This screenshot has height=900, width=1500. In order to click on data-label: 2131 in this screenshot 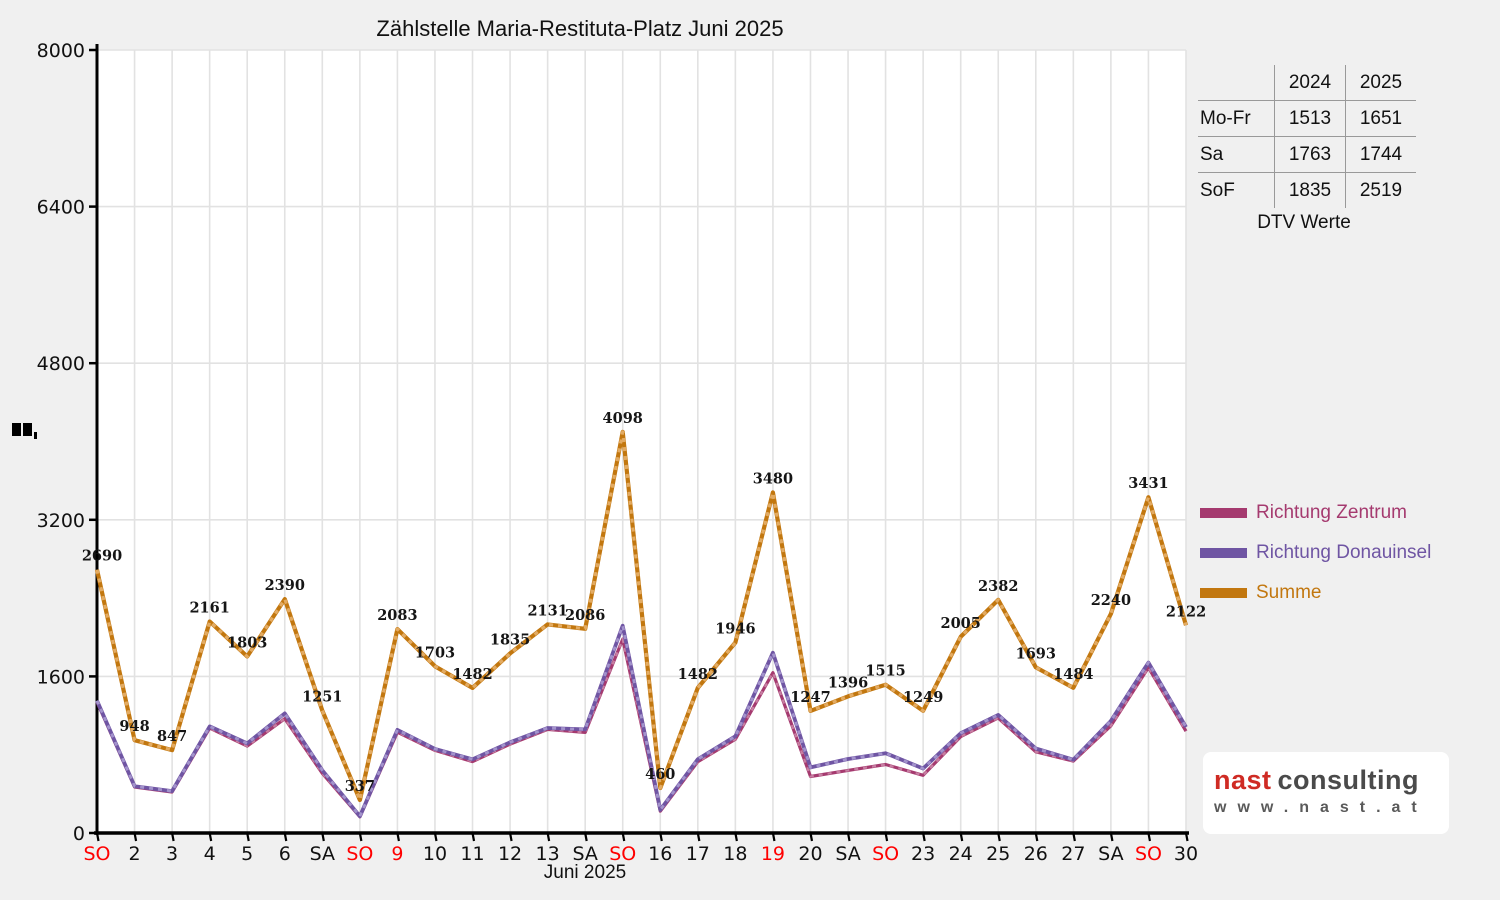, I will do `click(547, 610)`.